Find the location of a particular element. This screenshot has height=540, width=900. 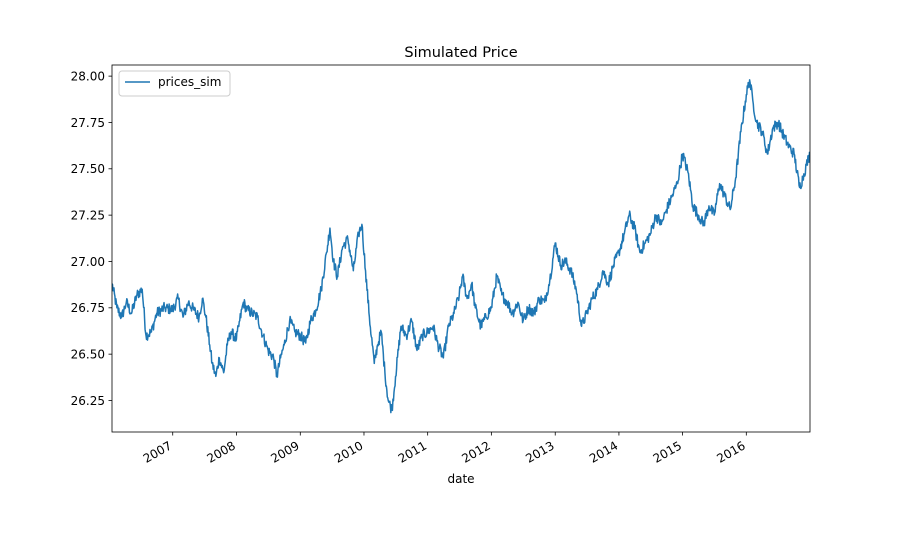

y-tick-label: 27.50 is located at coordinates (88, 169).